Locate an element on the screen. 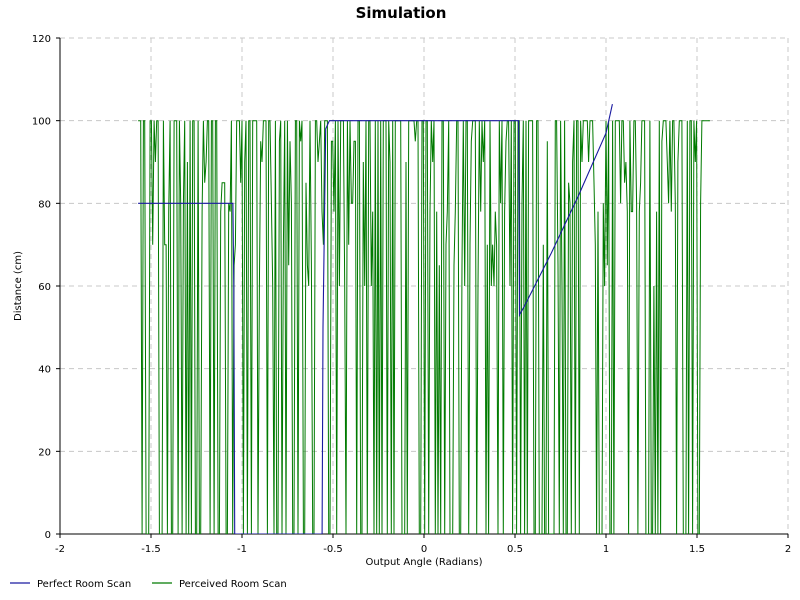 This screenshot has height=600, width=800. x-tick-labels: -2 -1.5 -1 -0.5 0 0.5 1 1.5 2 is located at coordinates (423, 549).